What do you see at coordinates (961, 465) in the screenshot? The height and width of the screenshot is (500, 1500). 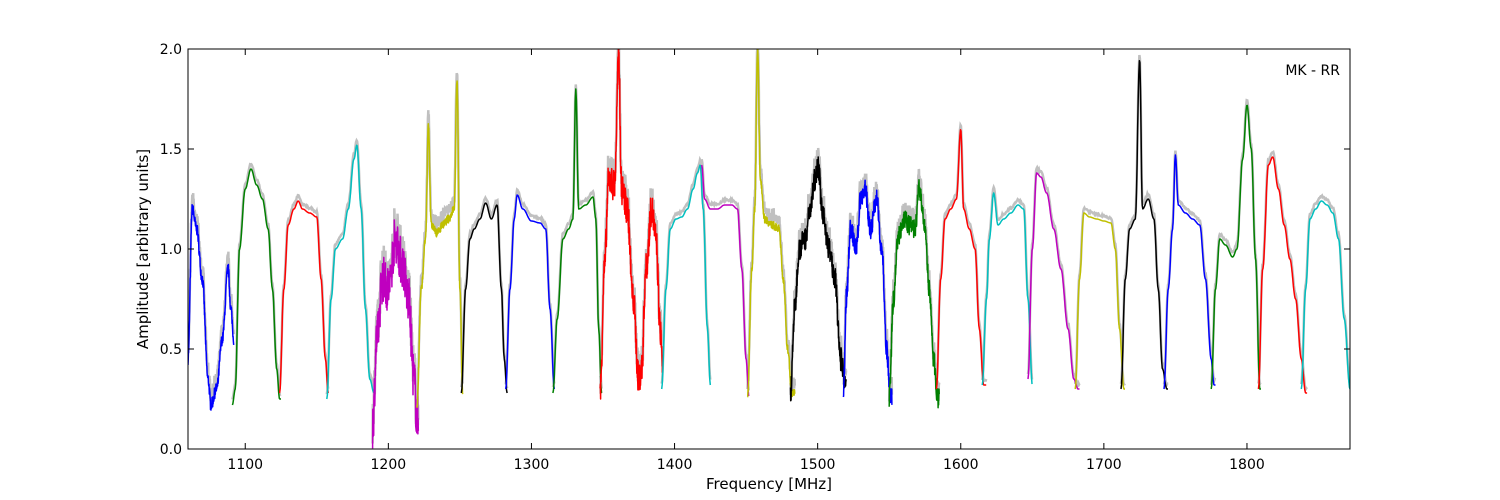 I see `x-tick-label: 1600` at bounding box center [961, 465].